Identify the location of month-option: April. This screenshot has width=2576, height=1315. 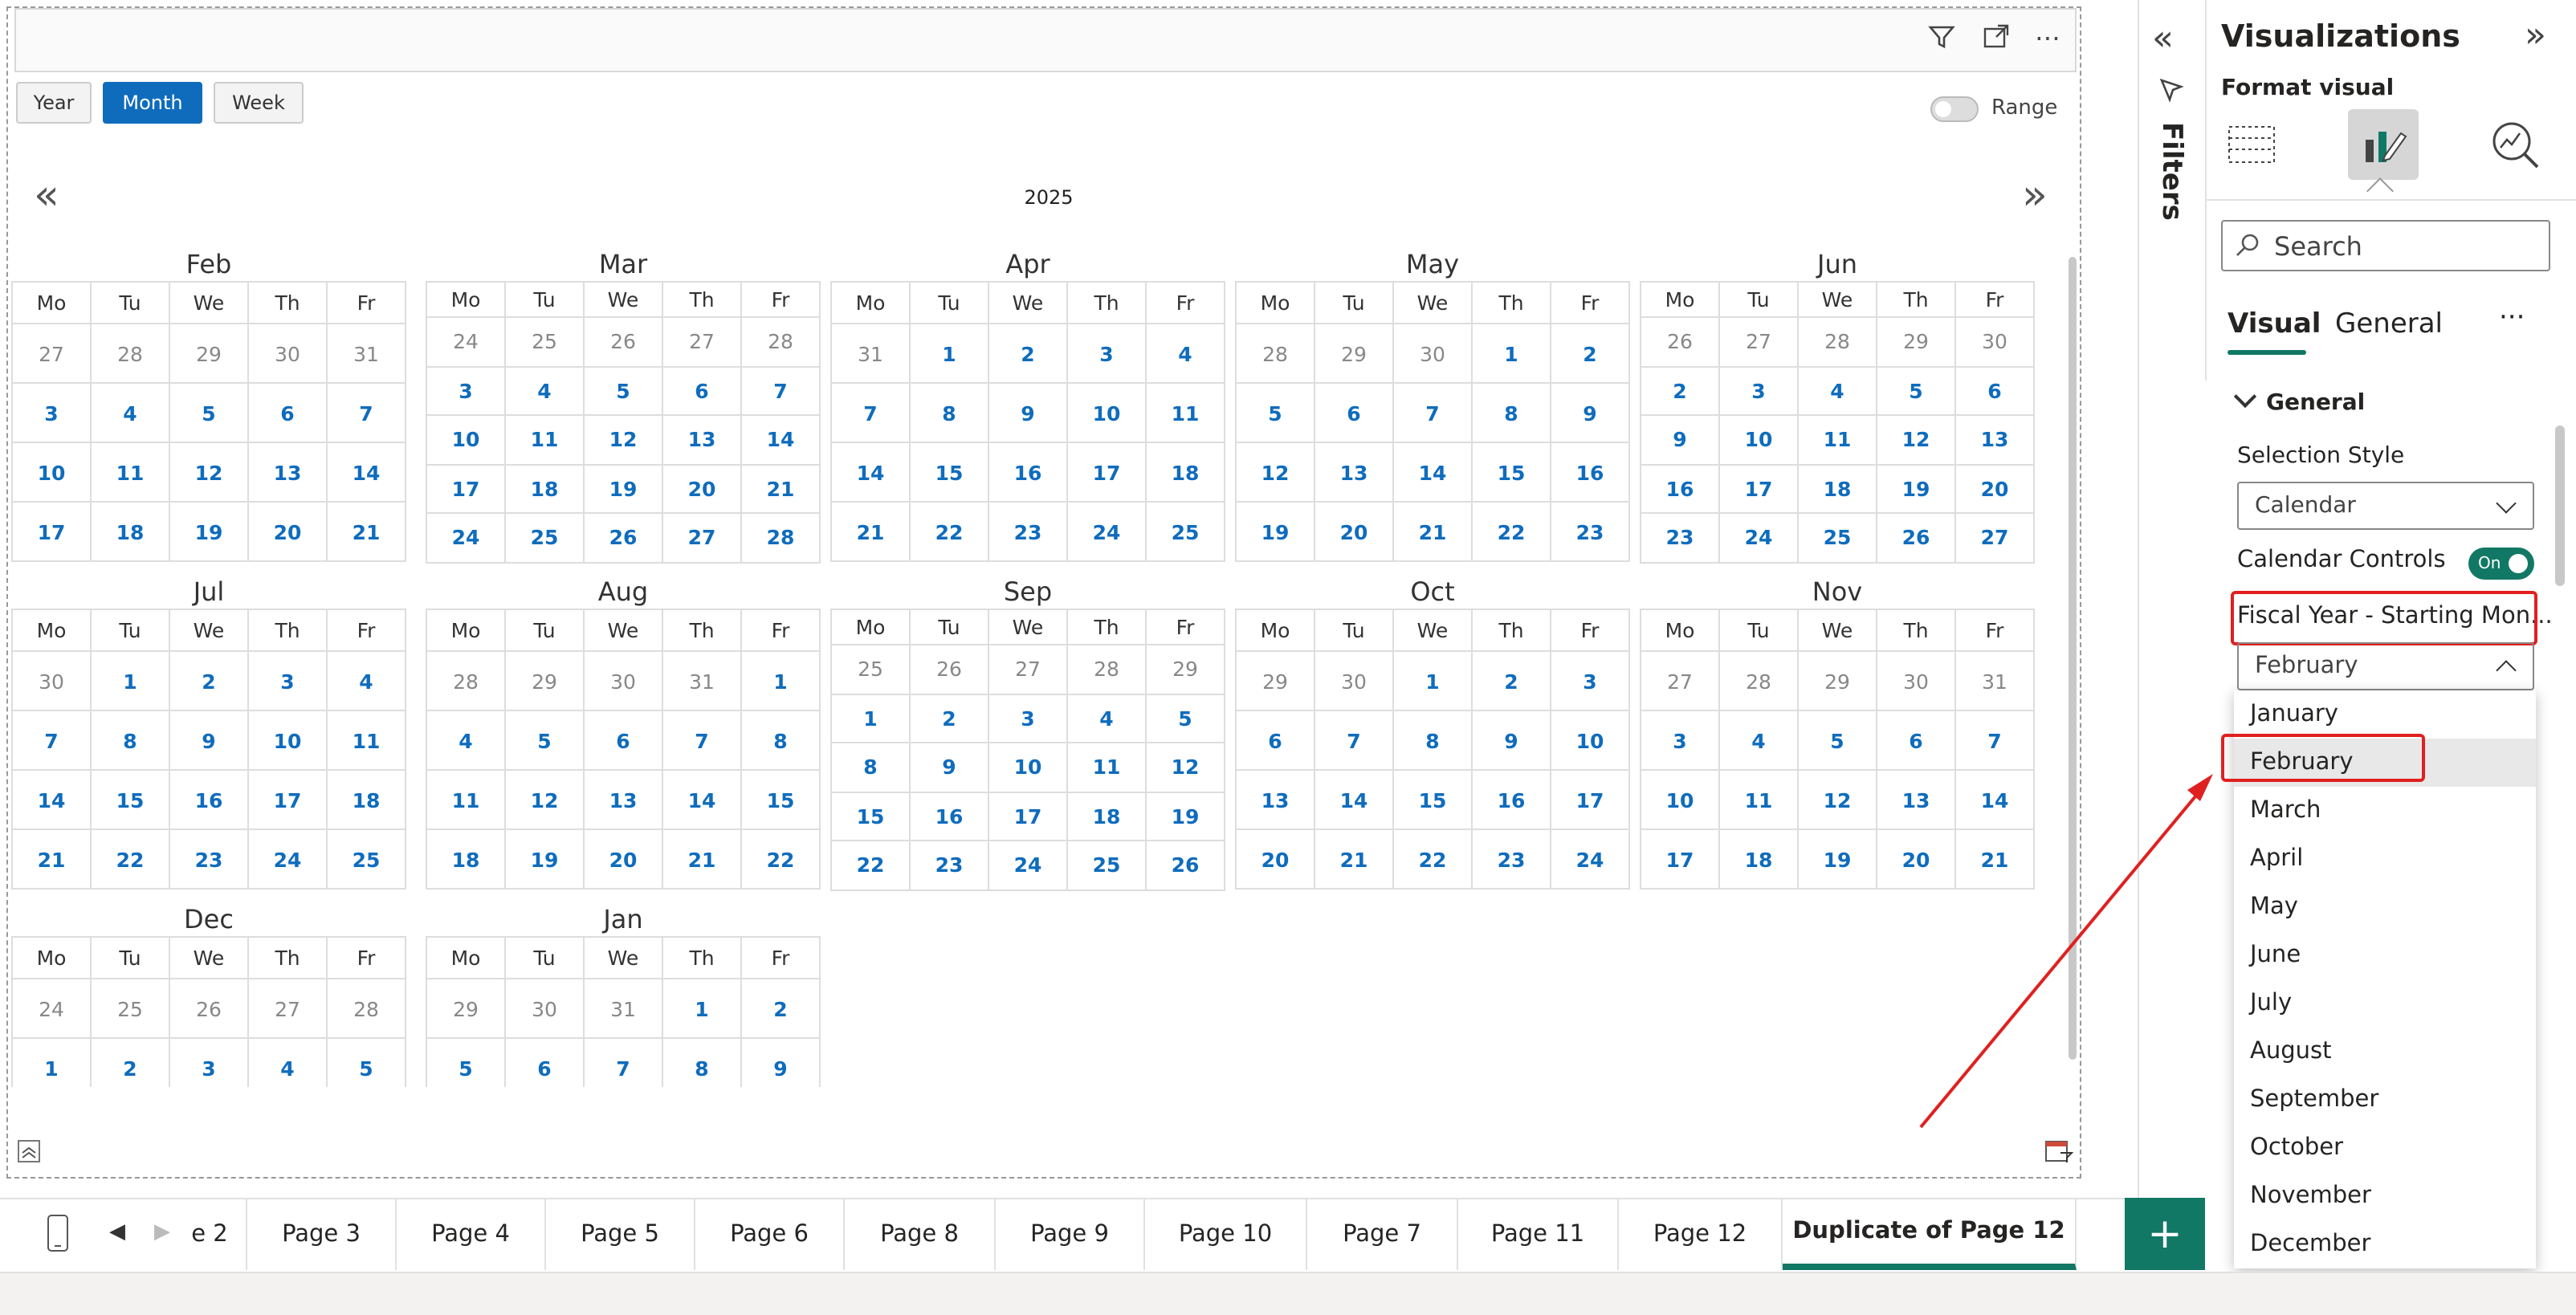
(2277, 859).